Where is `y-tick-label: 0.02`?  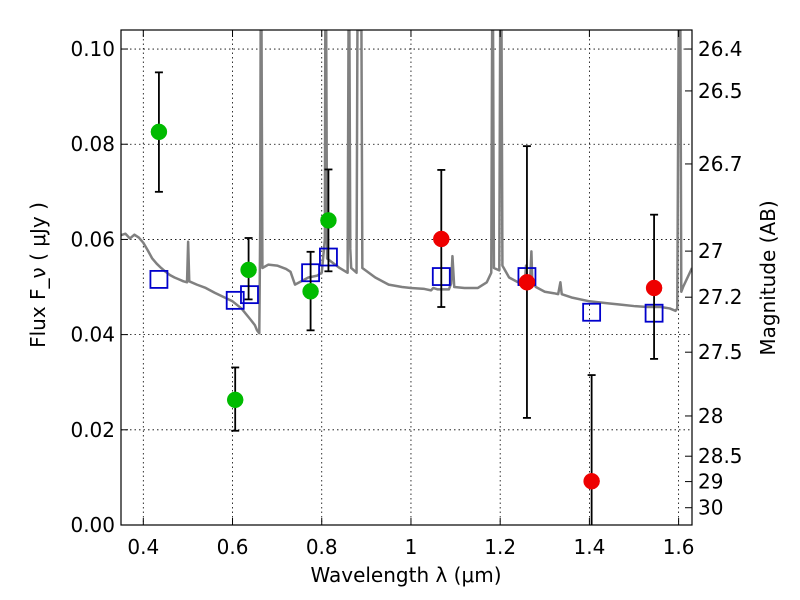 y-tick-label: 0.02 is located at coordinates (92, 430).